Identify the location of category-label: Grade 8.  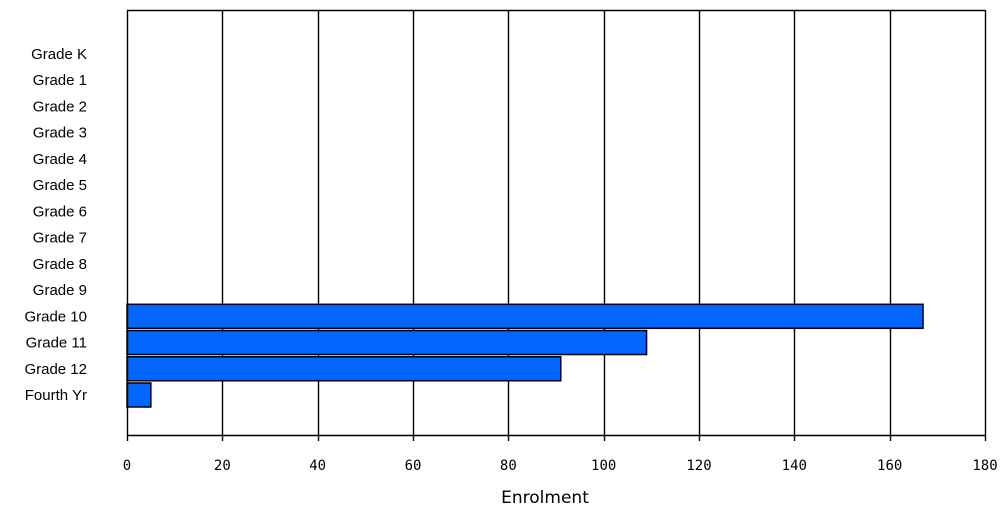
(60, 264).